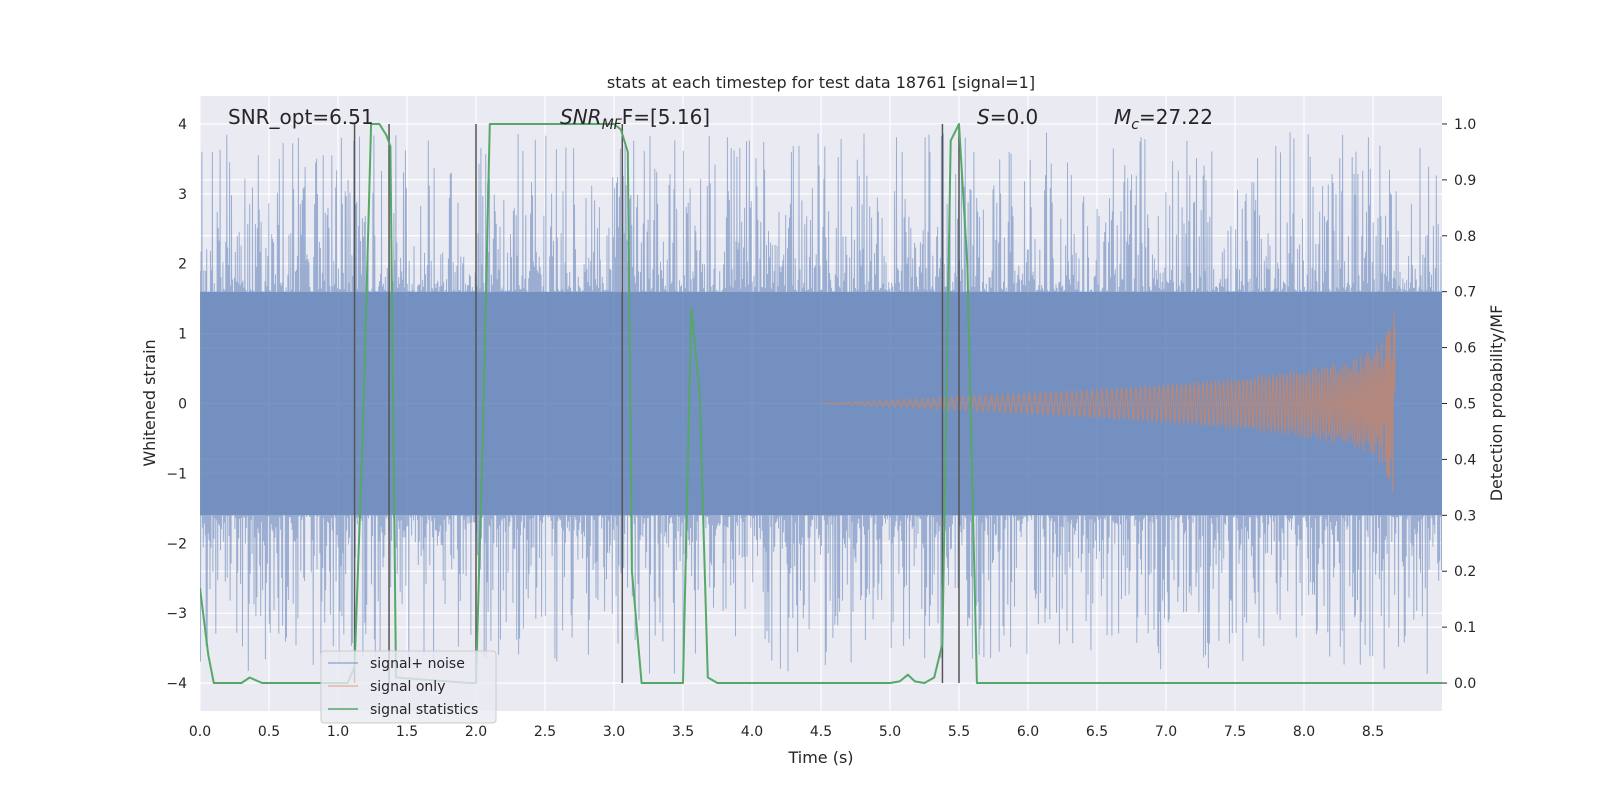  I want to click on y-right-tick-label: 0.0, so click(1465, 684).